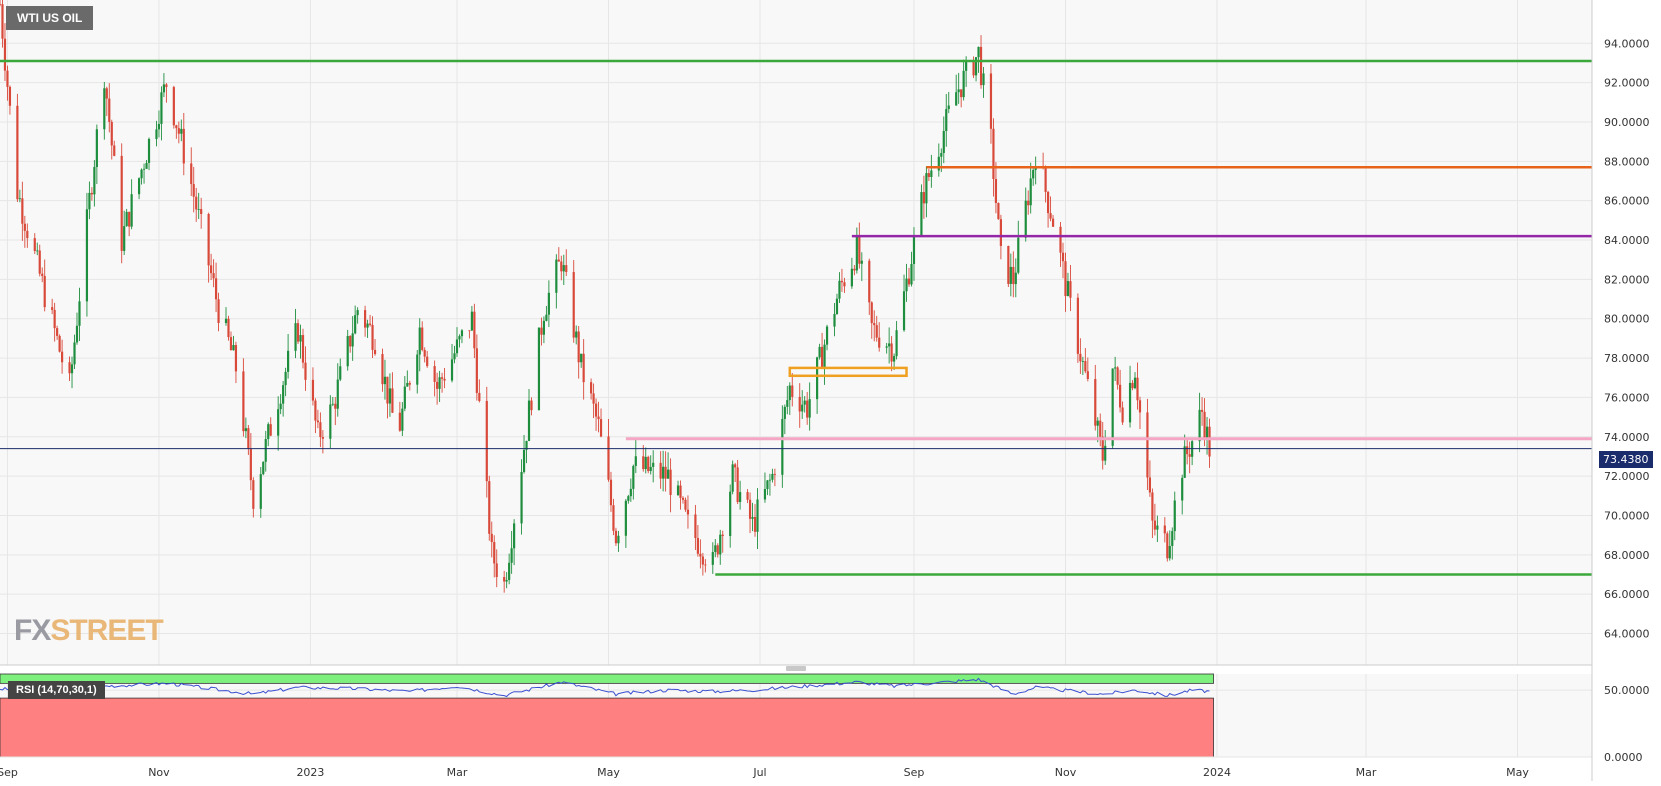 The image size is (1661, 786). Describe the element at coordinates (1627, 43) in the screenshot. I see `price-tick-label: 94.0000` at that location.